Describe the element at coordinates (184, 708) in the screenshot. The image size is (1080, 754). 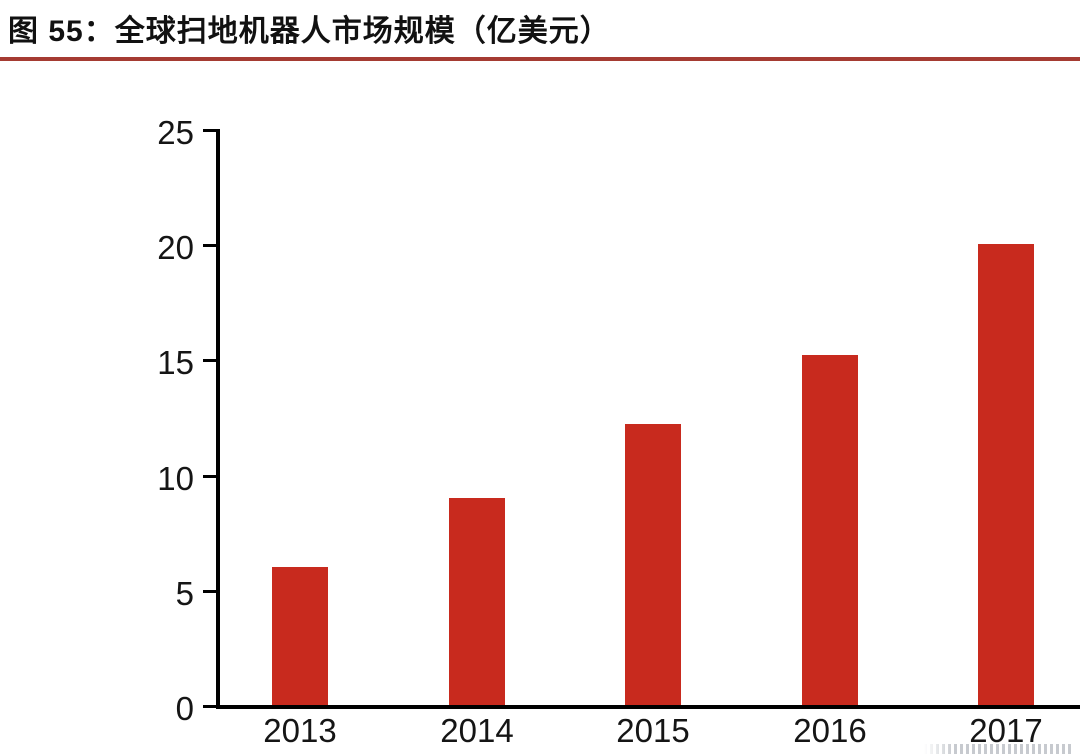
I see `y-axis-tick-label: 0` at that location.